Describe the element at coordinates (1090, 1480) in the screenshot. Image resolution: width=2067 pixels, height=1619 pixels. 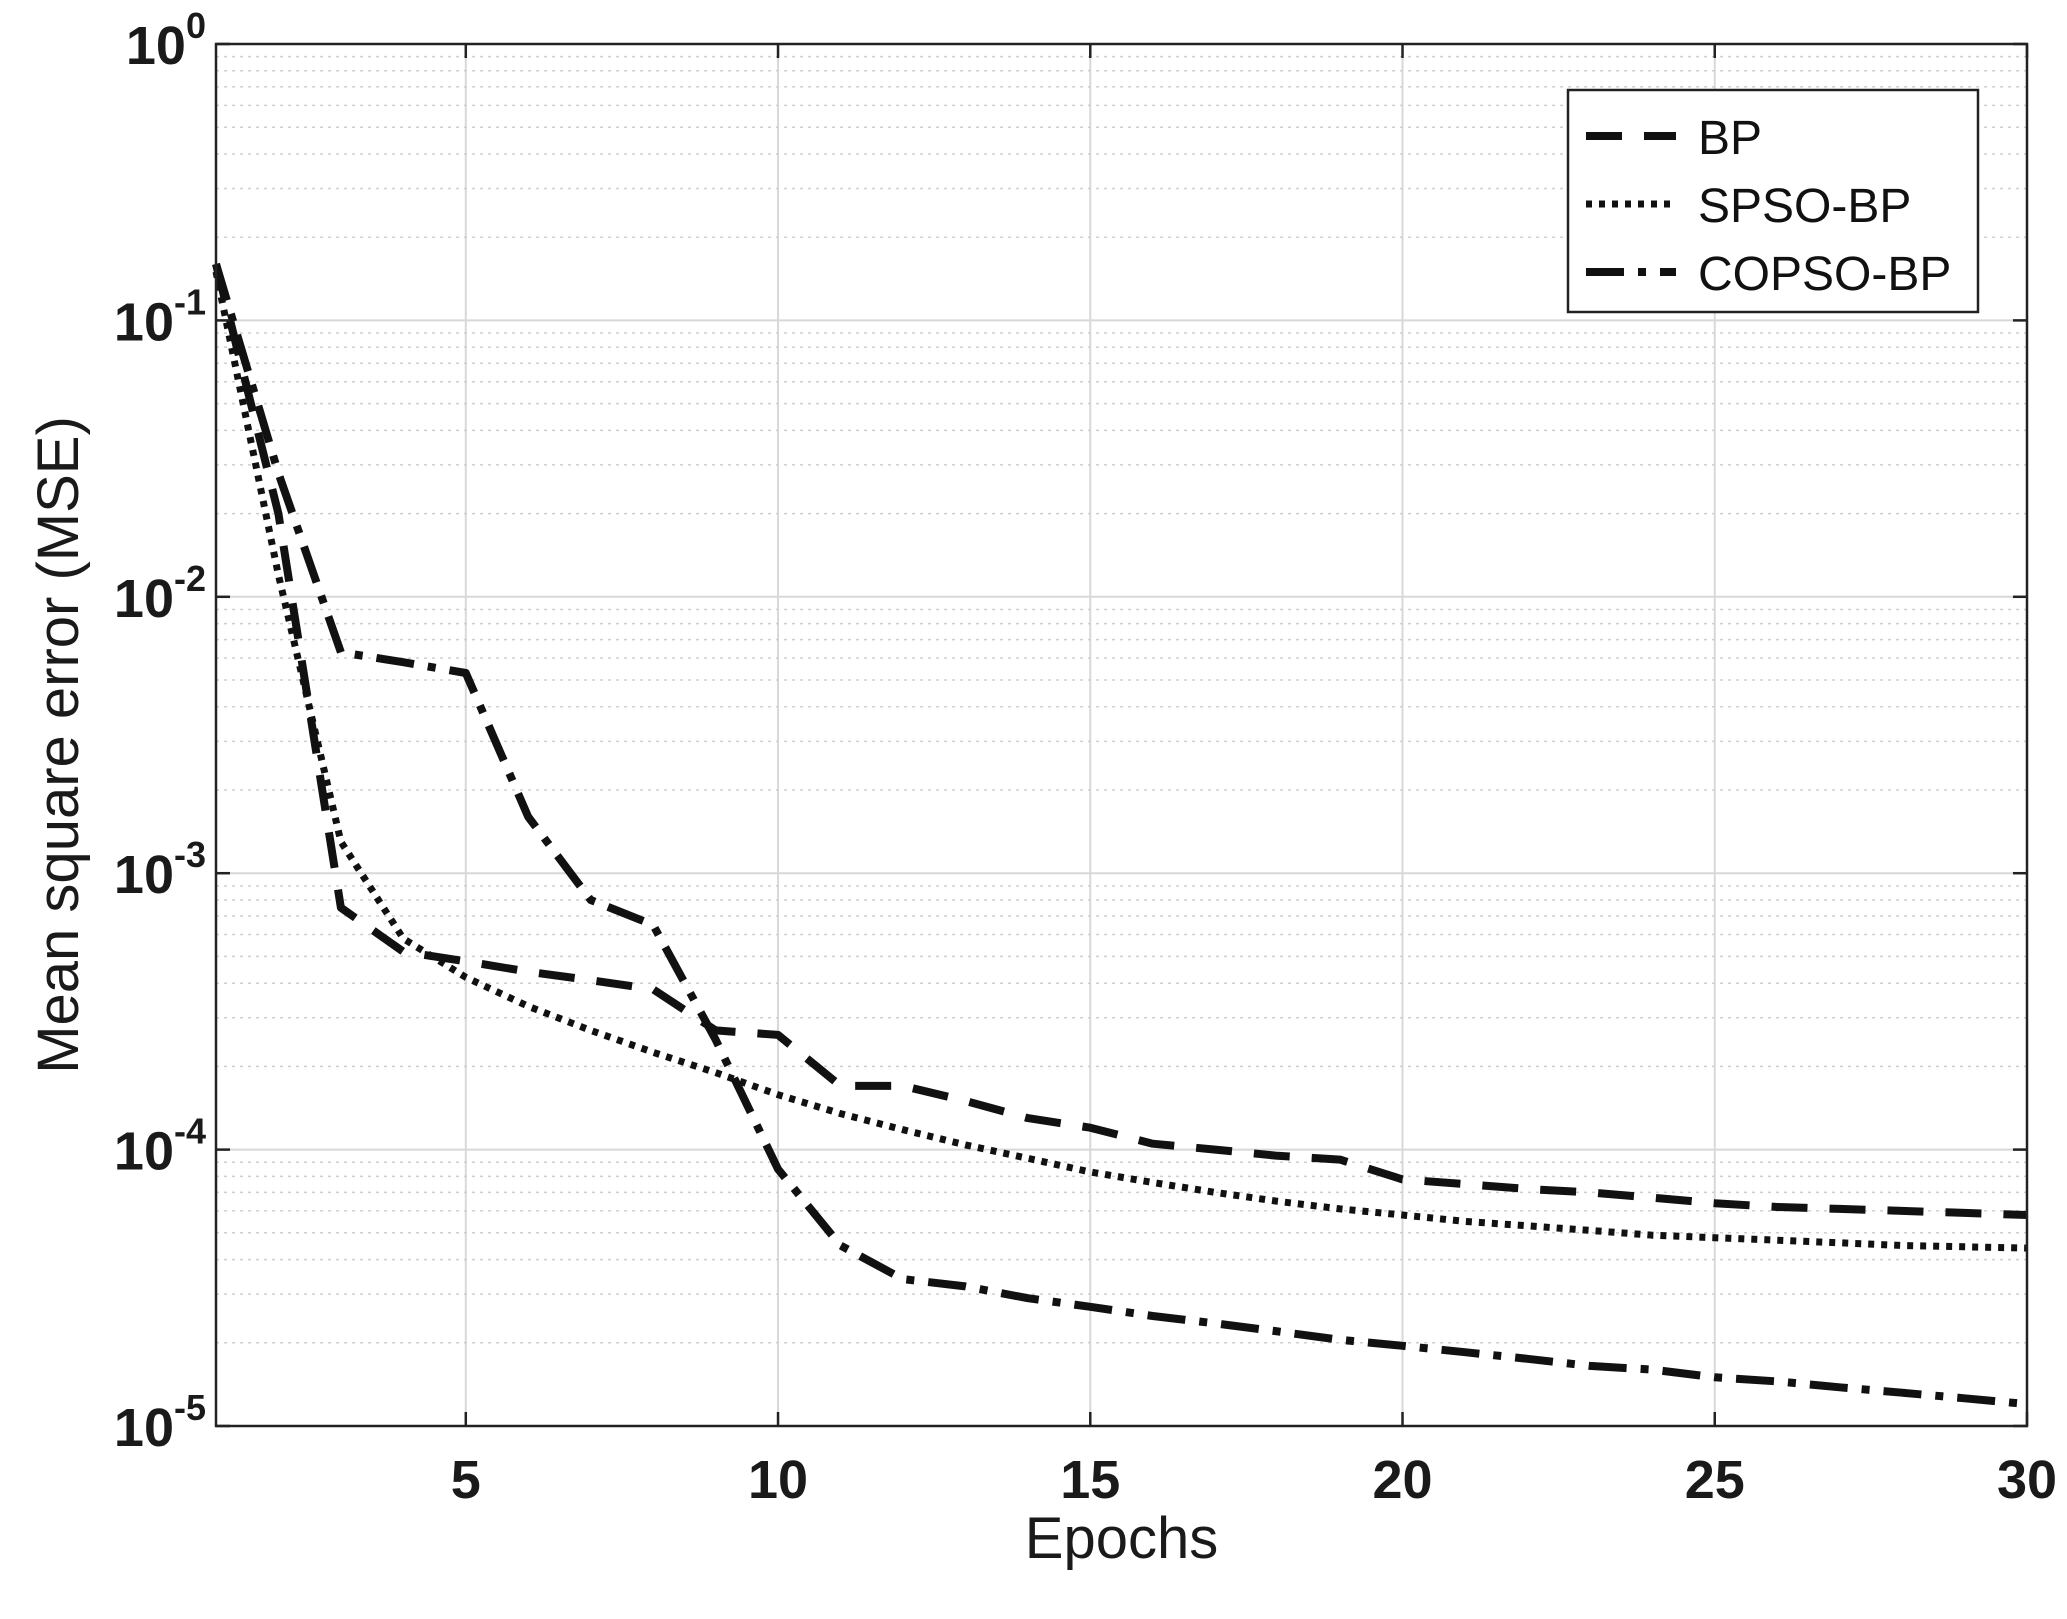
I see `x-tick-label: 15` at that location.